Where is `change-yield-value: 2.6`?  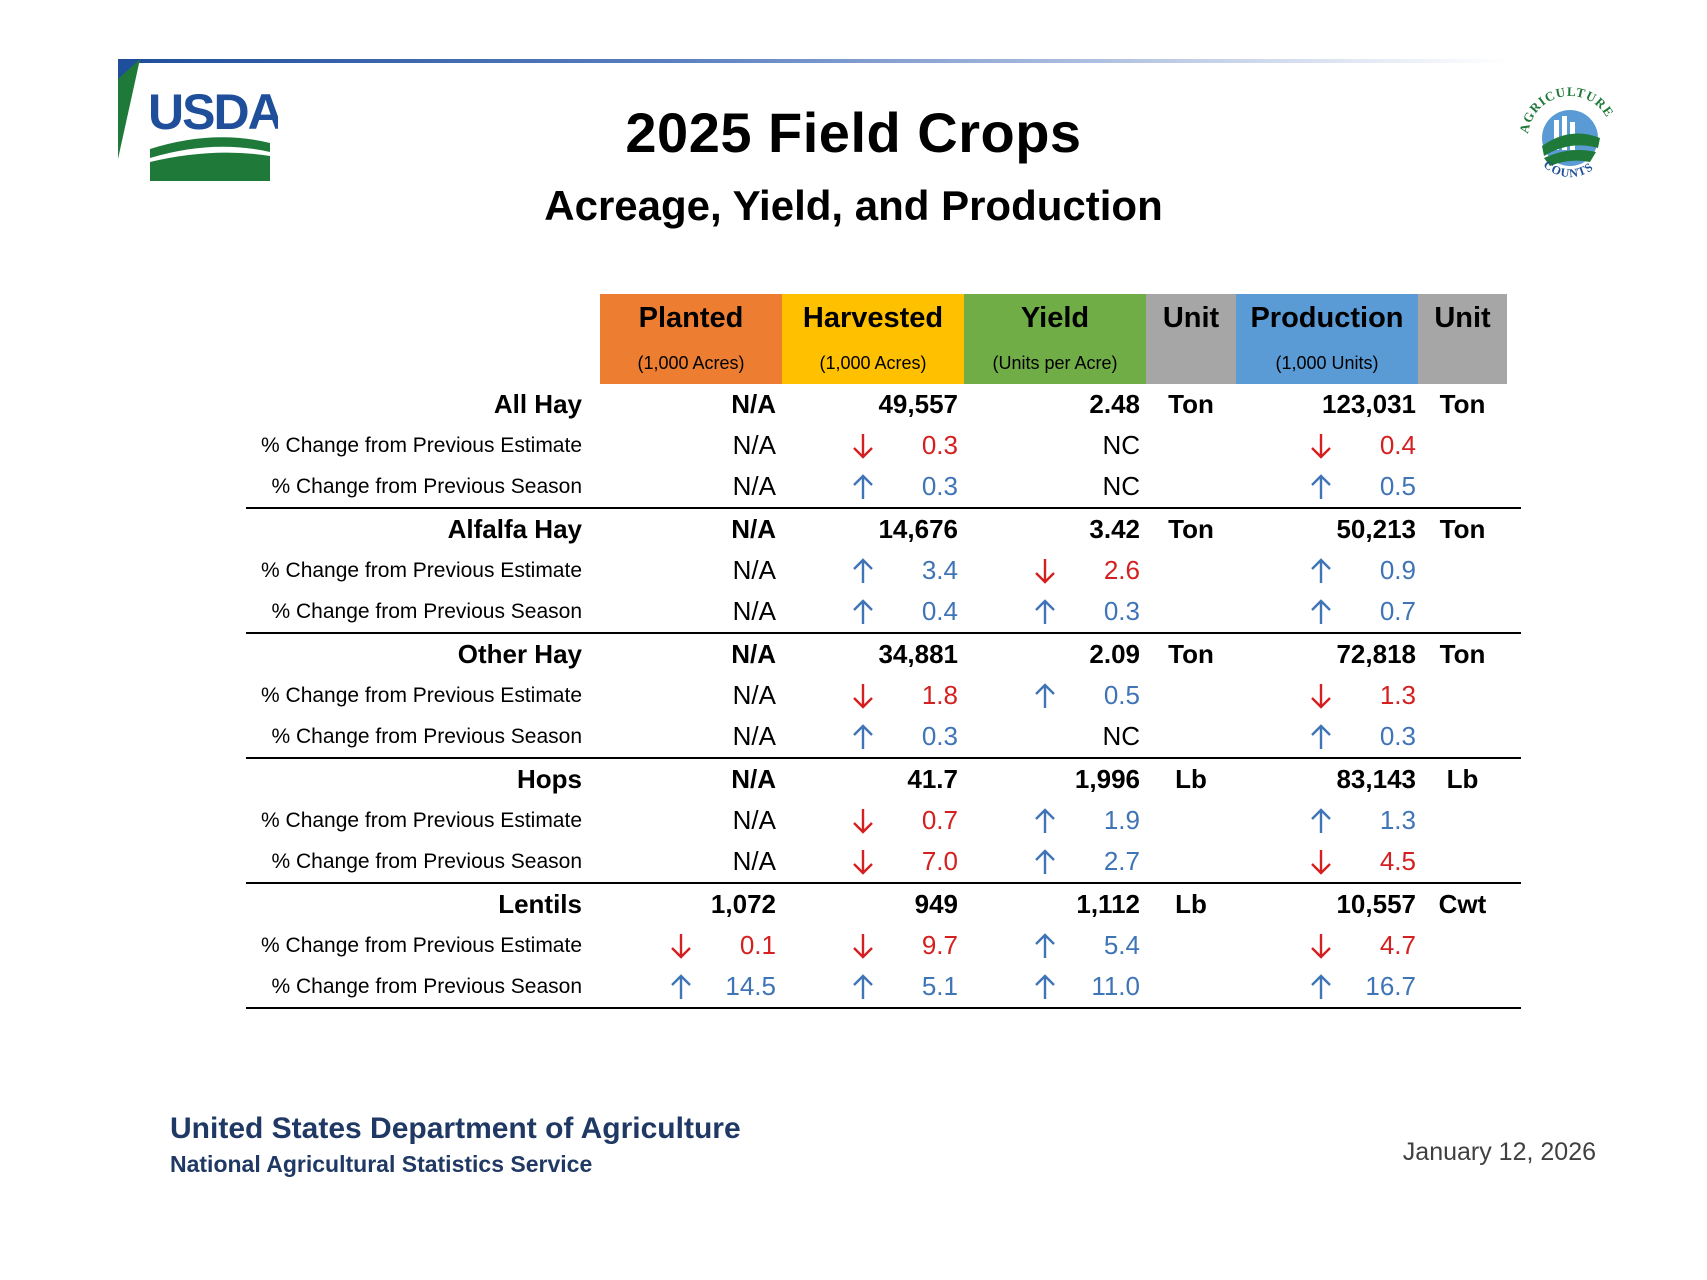 change-yield-value: 2.6 is located at coordinates (1121, 570).